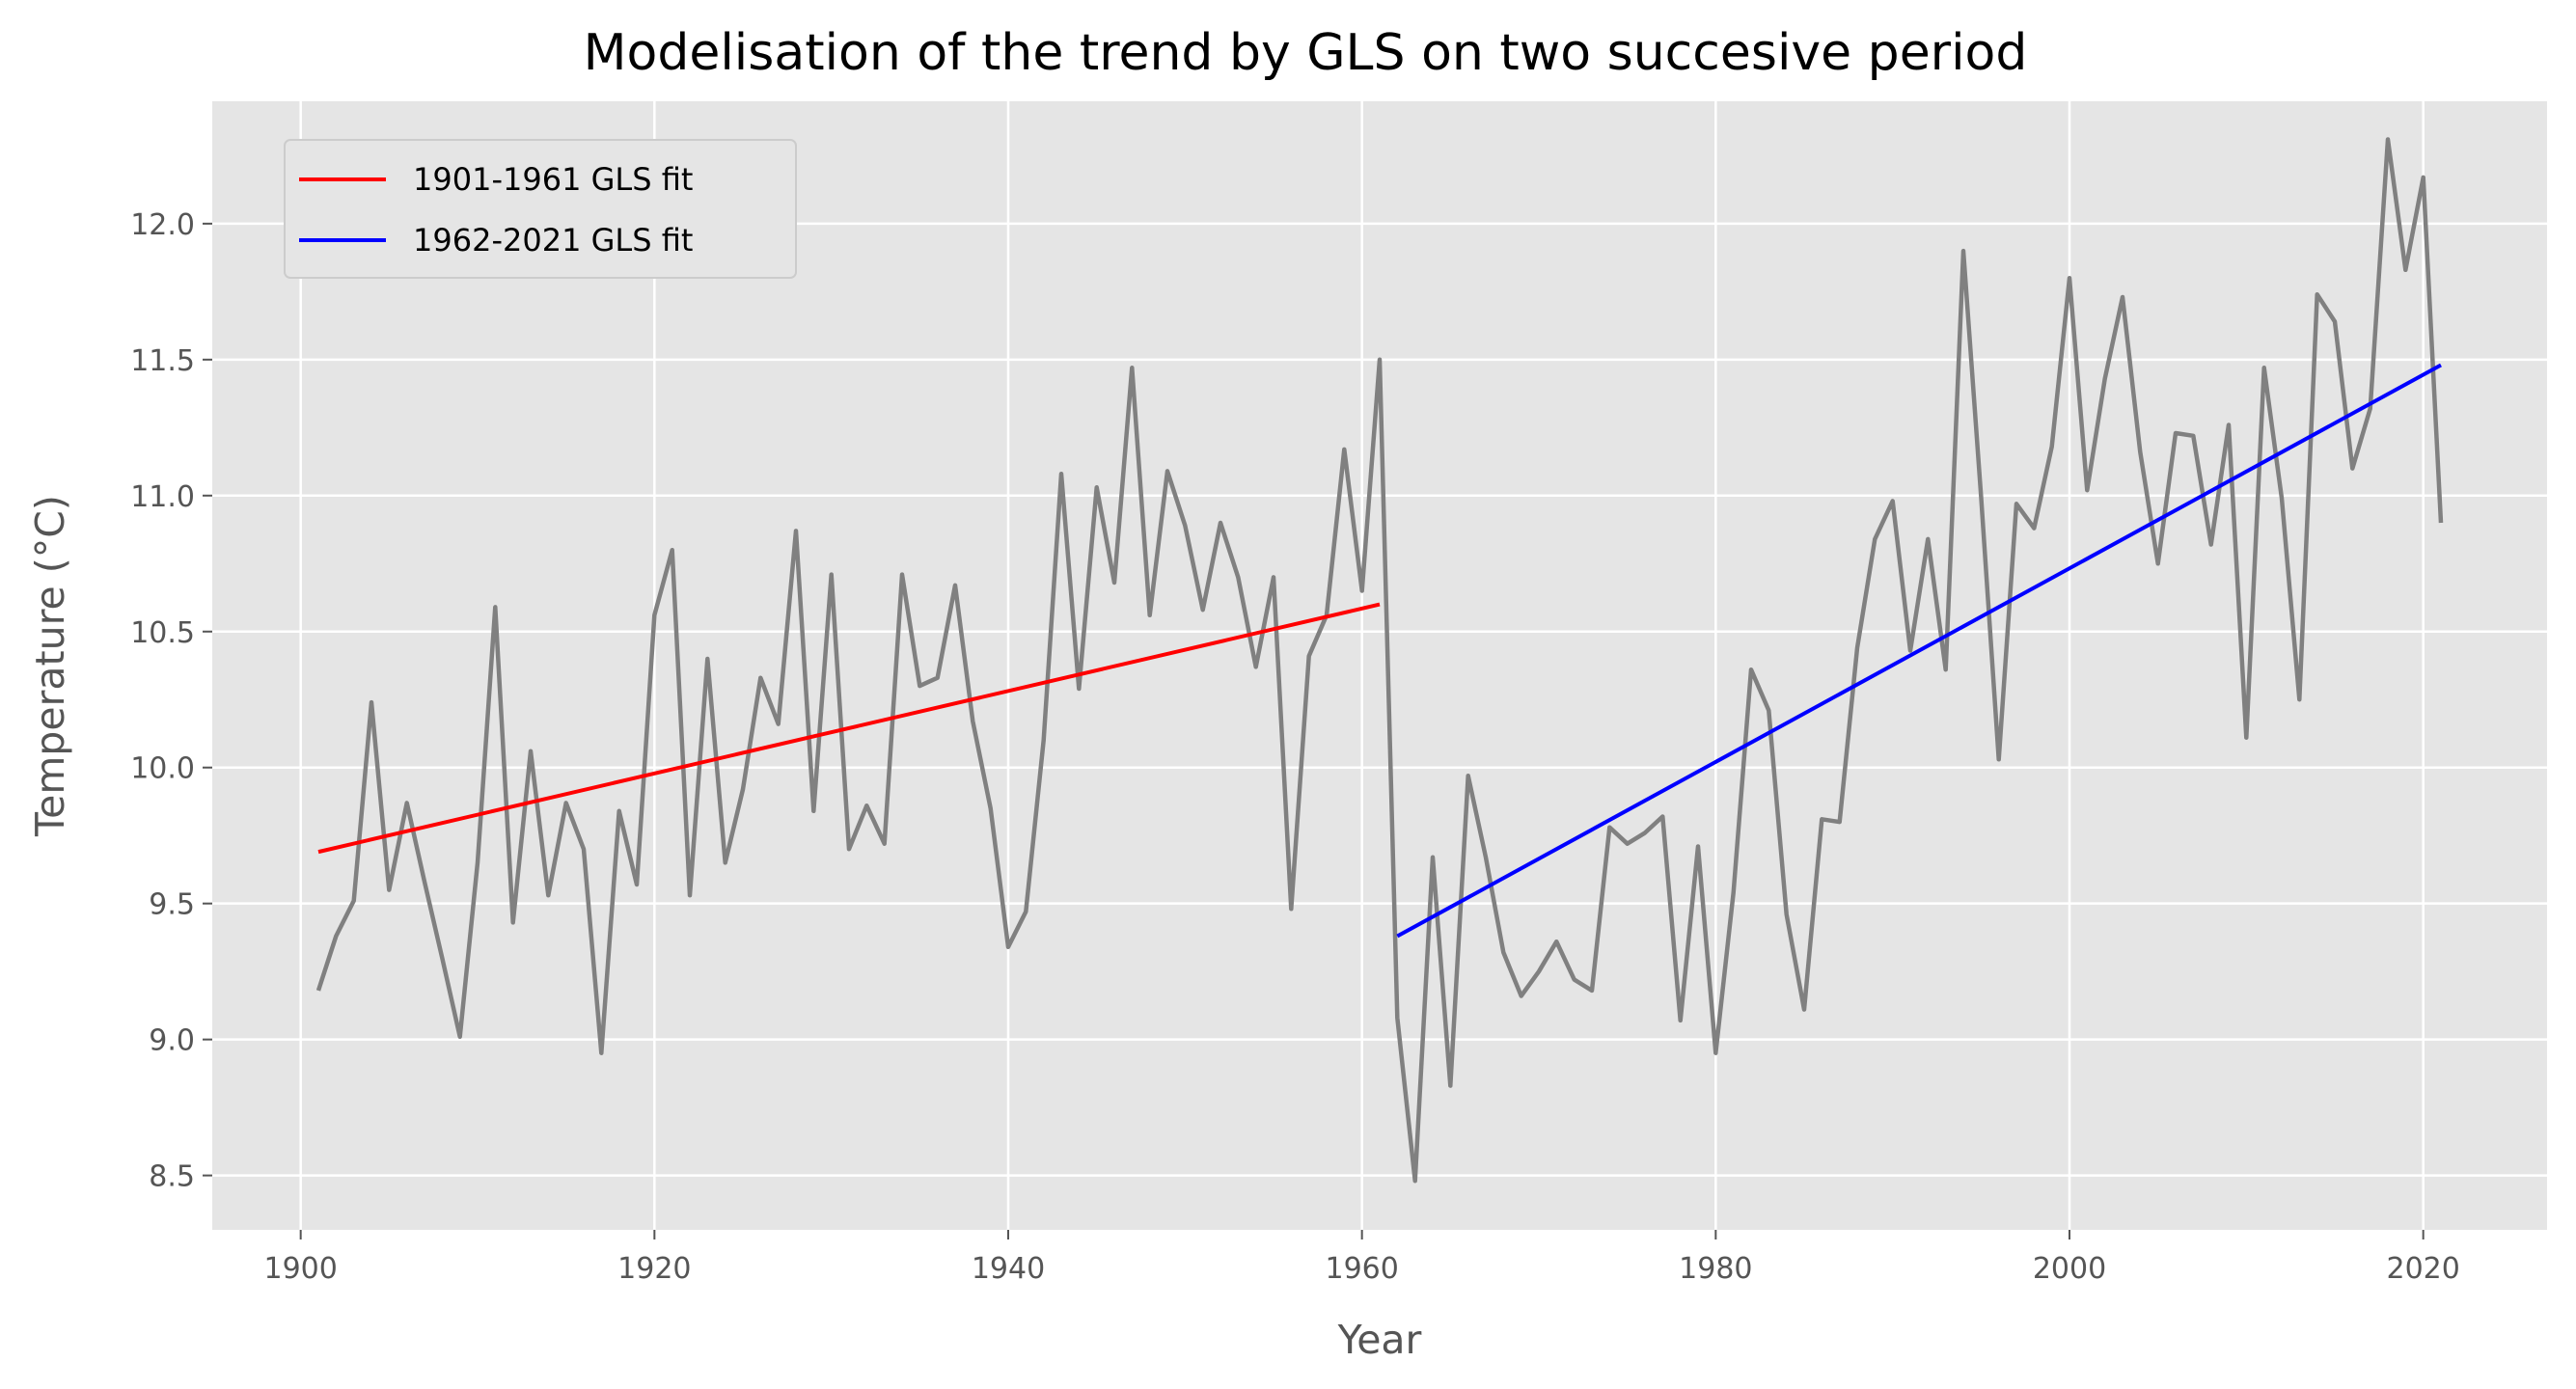 The image size is (2576, 1389). I want to click on y-tick-label: 9.5, so click(172, 905).